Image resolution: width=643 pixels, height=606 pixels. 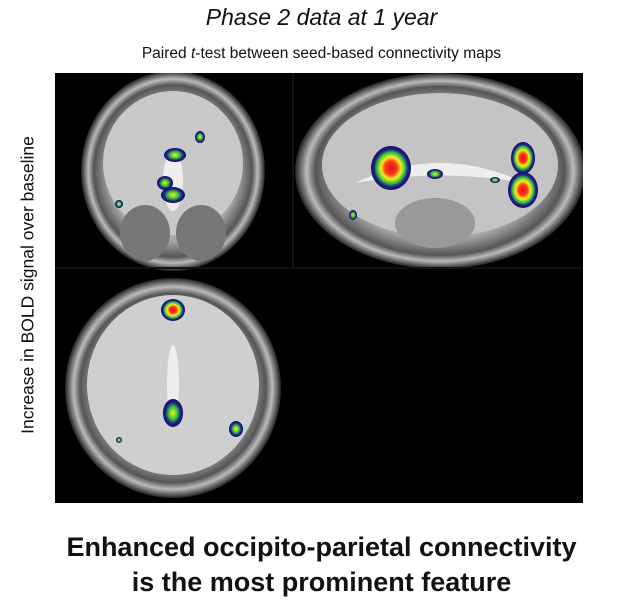 What do you see at coordinates (27, 285) in the screenshot?
I see `y-axis-label: Increase in BOLD signal over baseline` at bounding box center [27, 285].